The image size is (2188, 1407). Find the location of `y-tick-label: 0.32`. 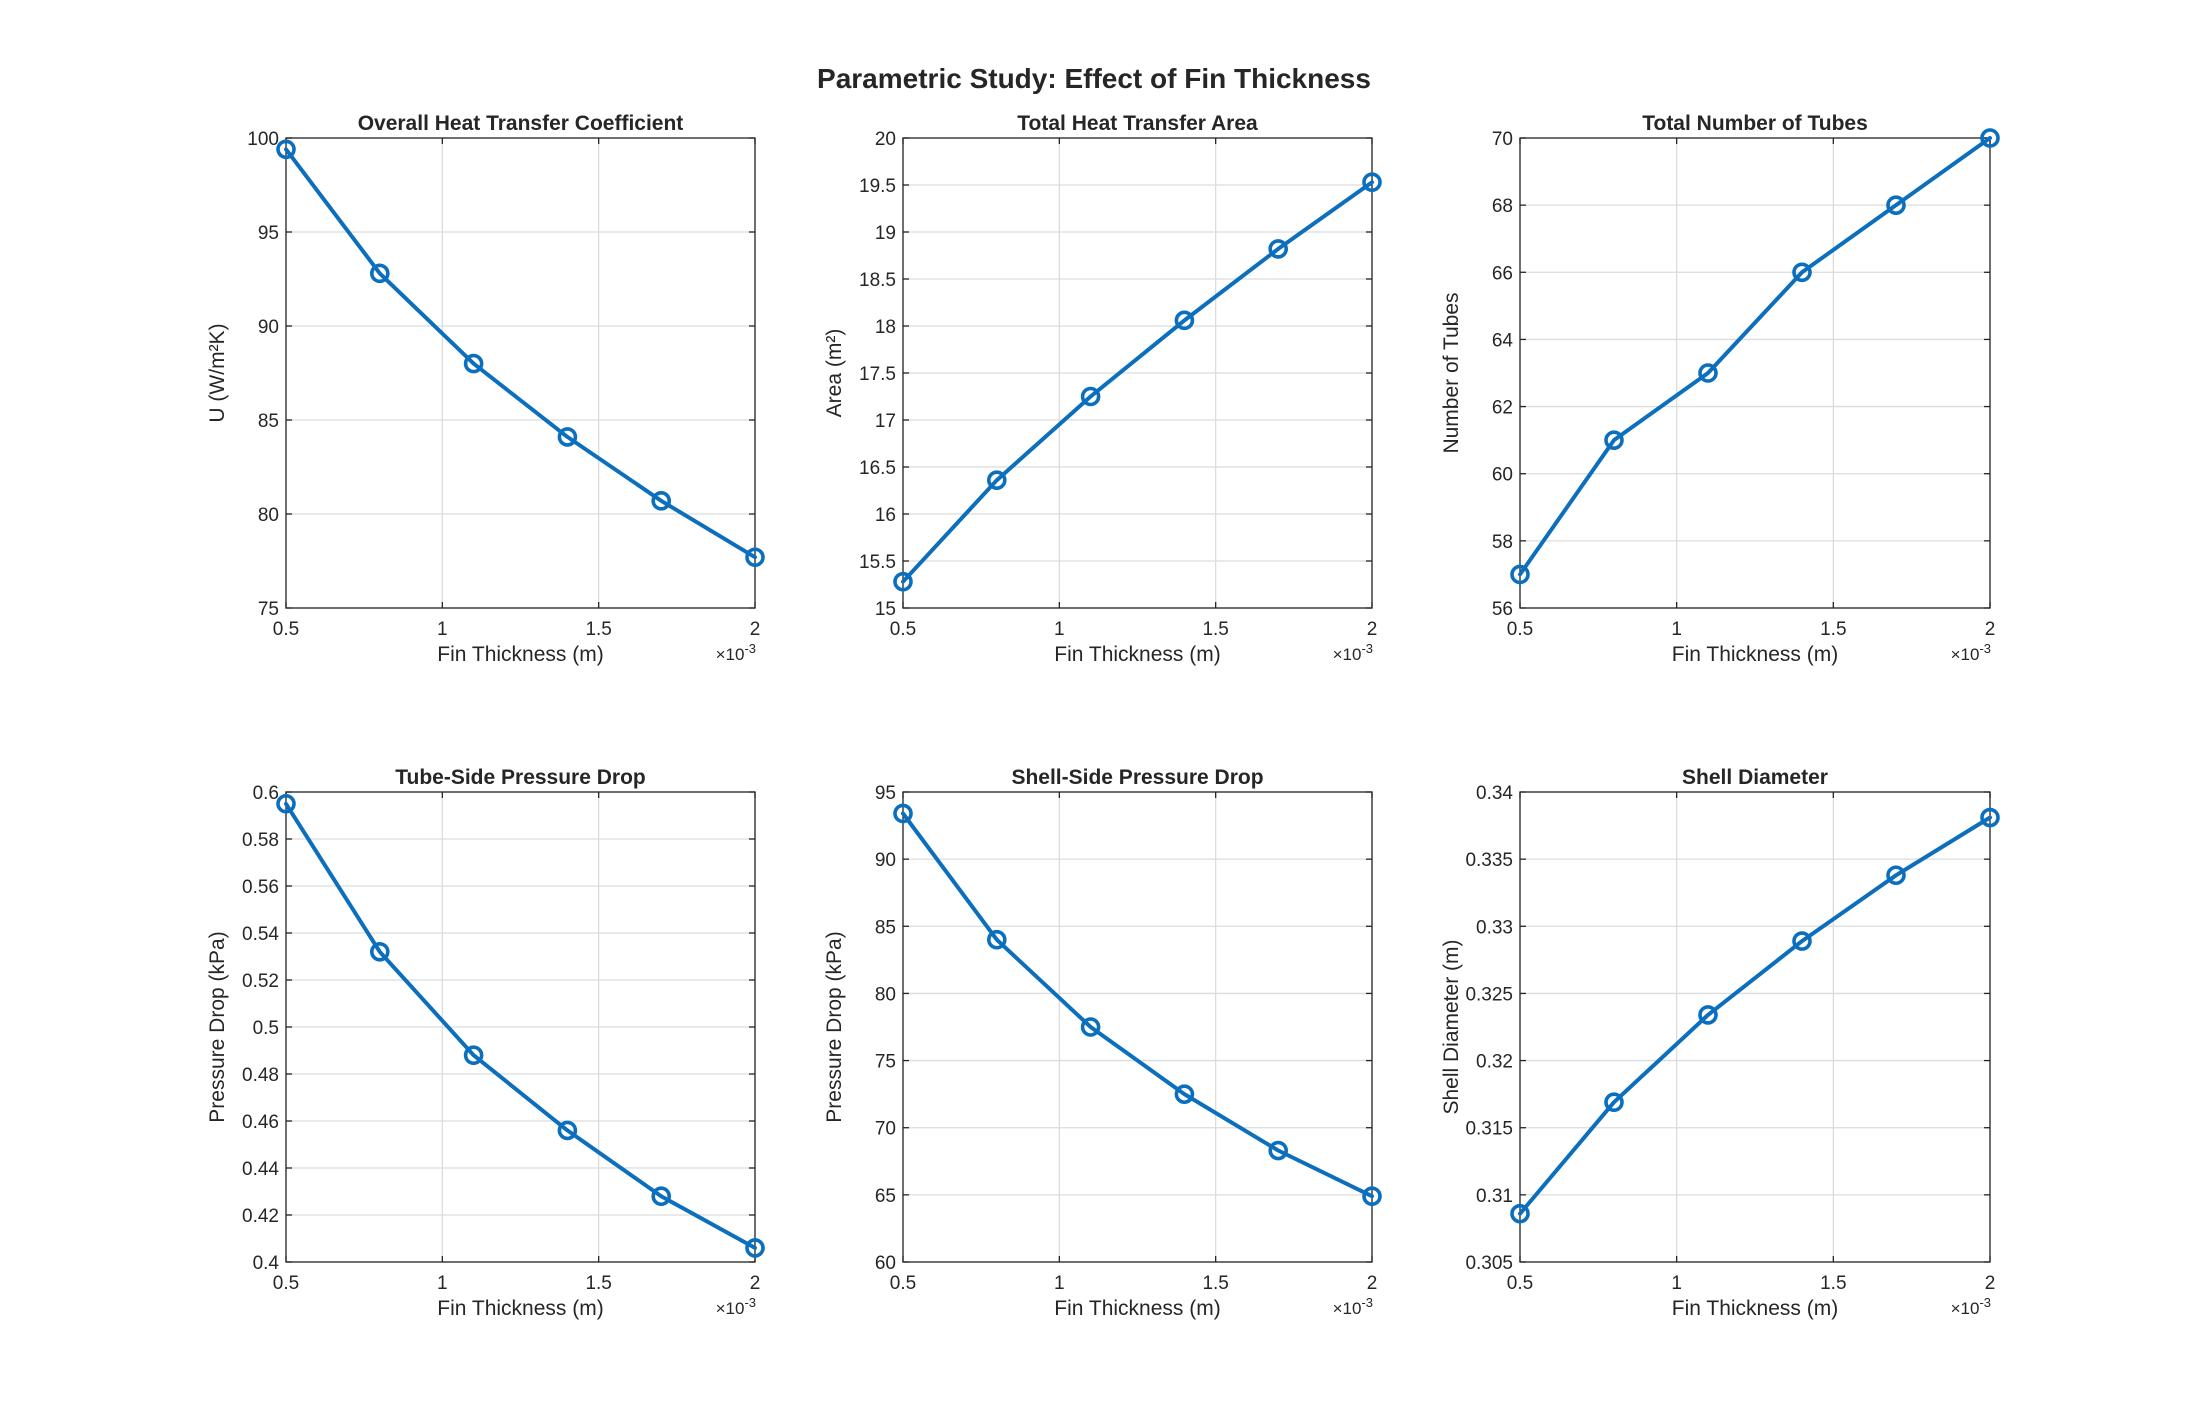

y-tick-label: 0.32 is located at coordinates (1494, 1062).